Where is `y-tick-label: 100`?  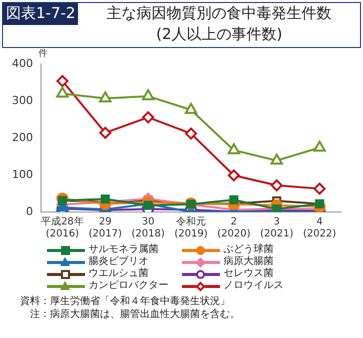
y-tick-label: 100 is located at coordinates (22, 174).